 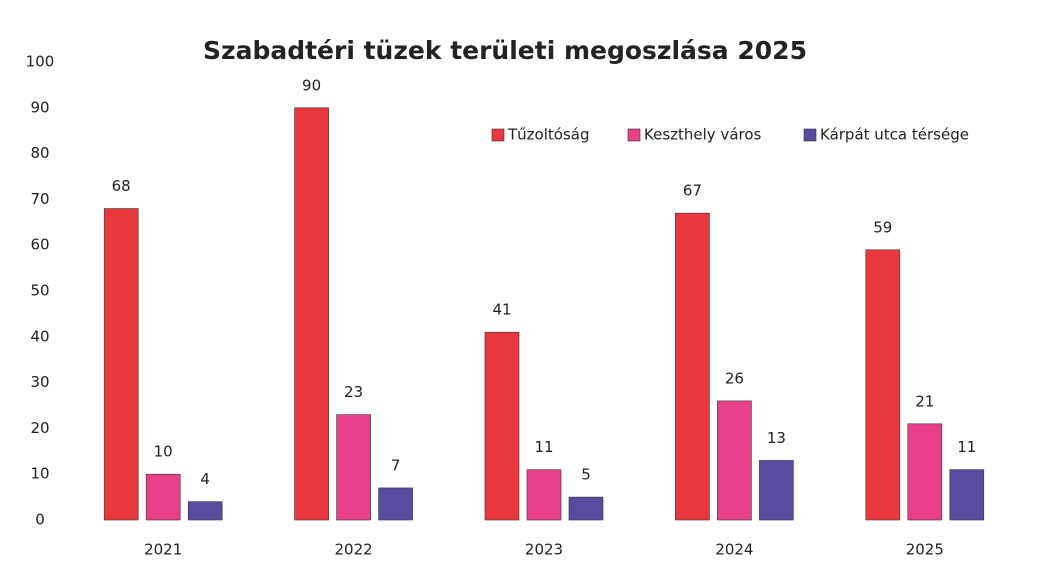 I want to click on y-tick-label: 40, so click(x=39, y=336).